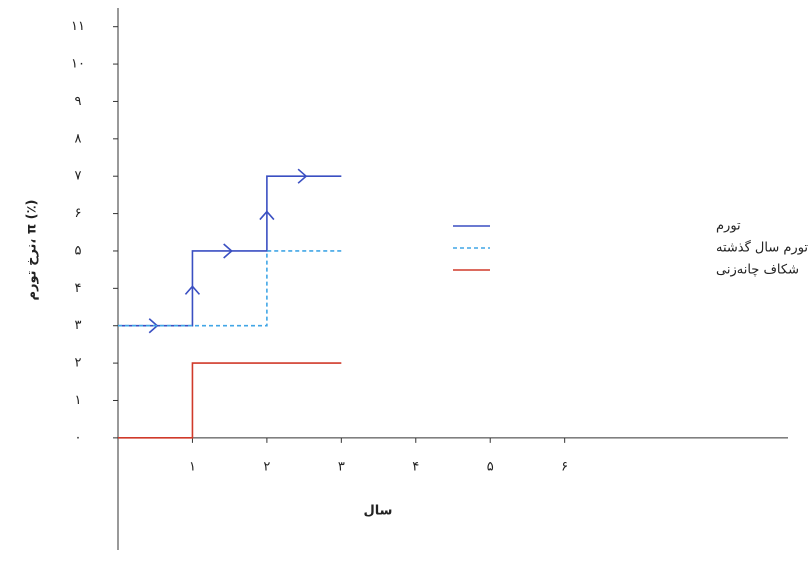 This screenshot has height=561, width=810. Describe the element at coordinates (78, 64) in the screenshot. I see `y-tick-label: ۱۰` at that location.